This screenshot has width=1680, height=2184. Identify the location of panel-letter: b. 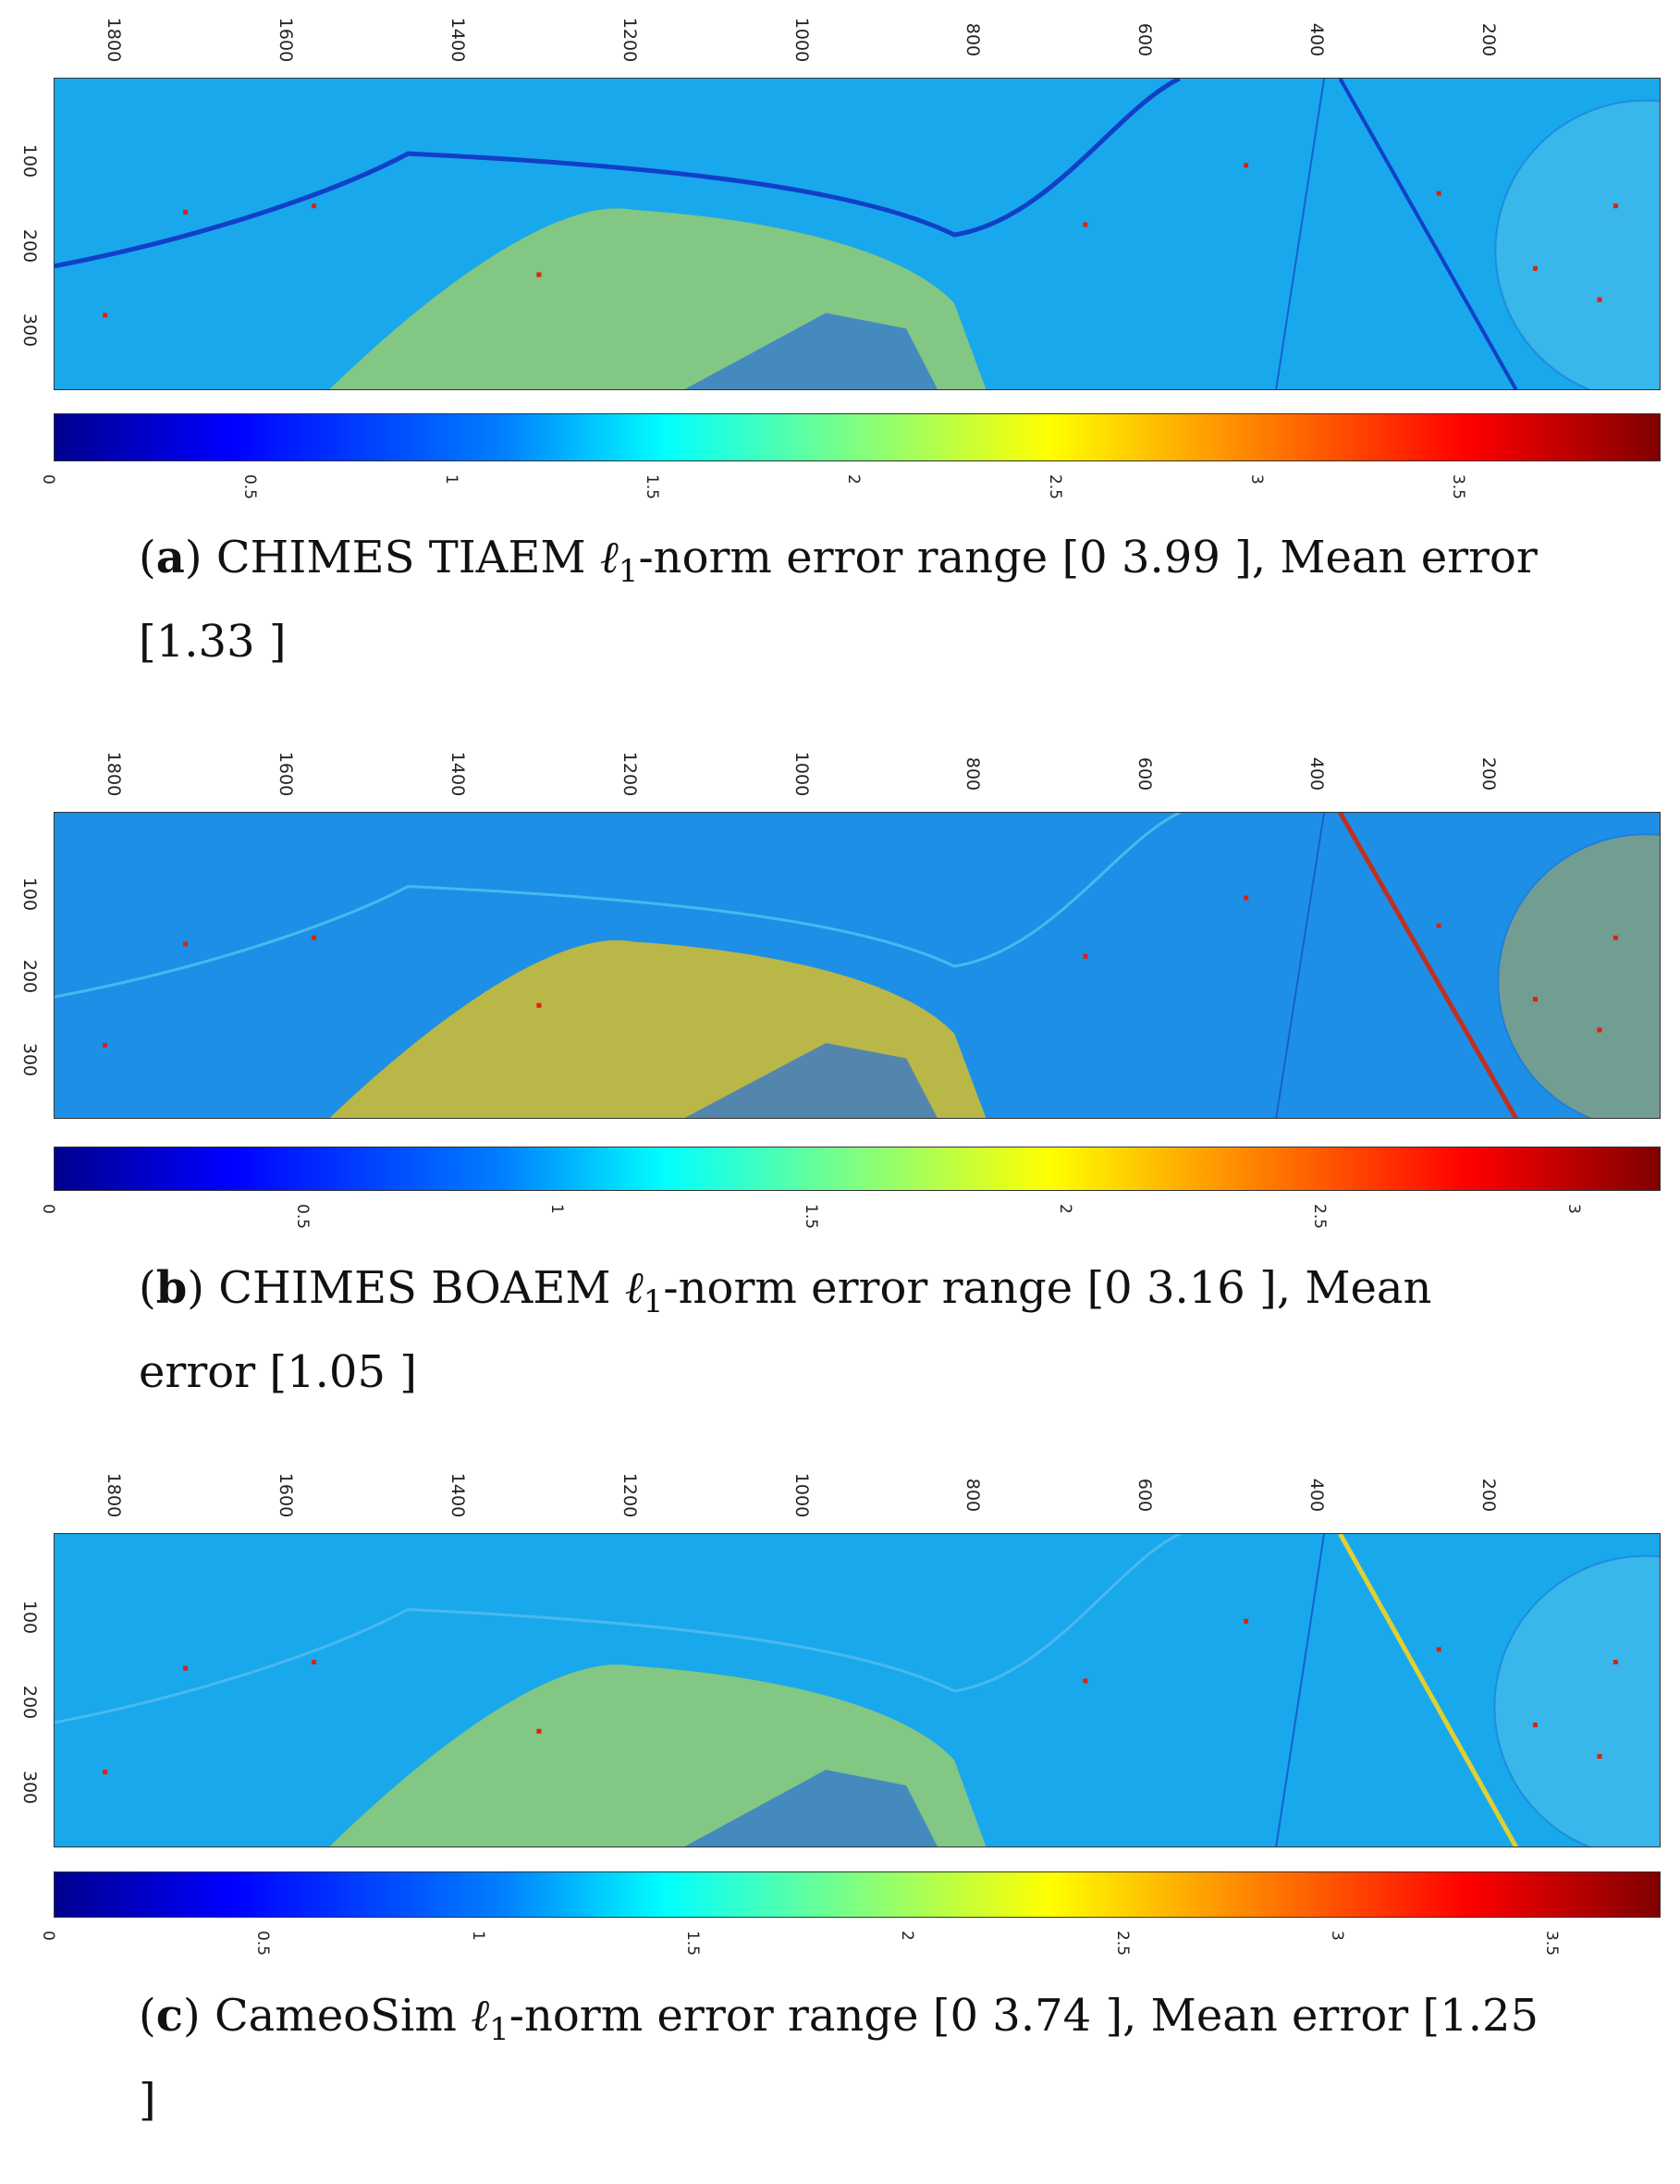
(171, 1288).